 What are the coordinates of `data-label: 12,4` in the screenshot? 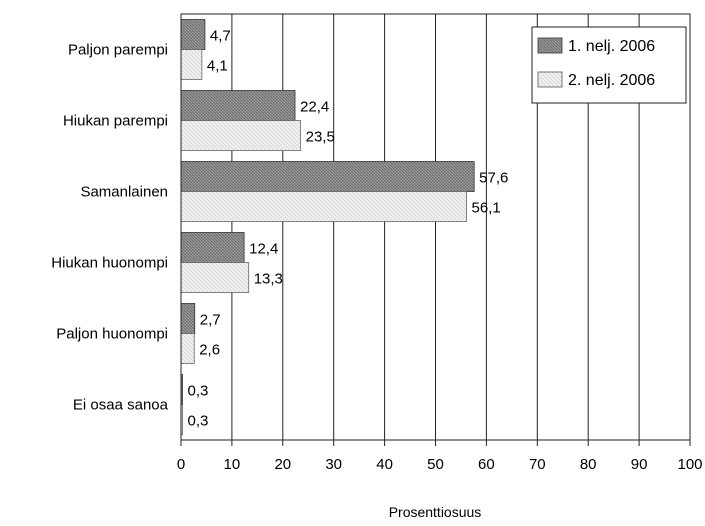 It's located at (263, 249).